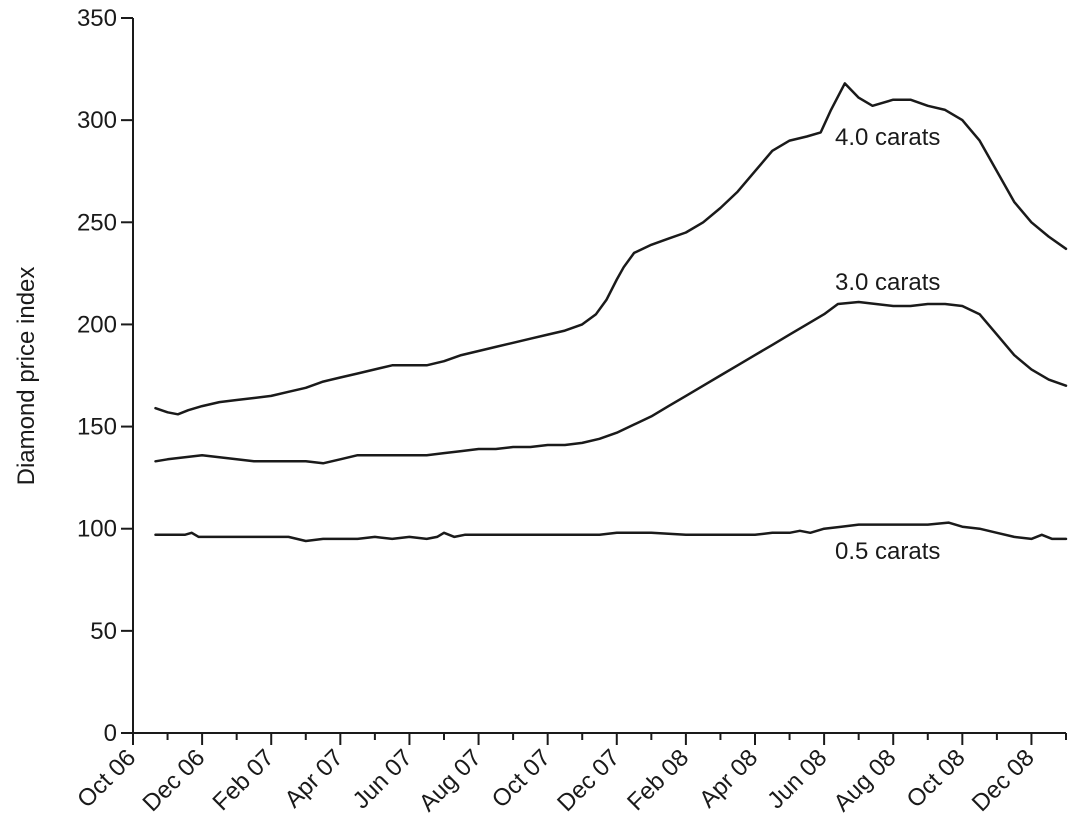  Describe the element at coordinates (105, 376) in the screenshot. I see `y-ticks: 0 50 100 150 200 250 300 350` at that location.